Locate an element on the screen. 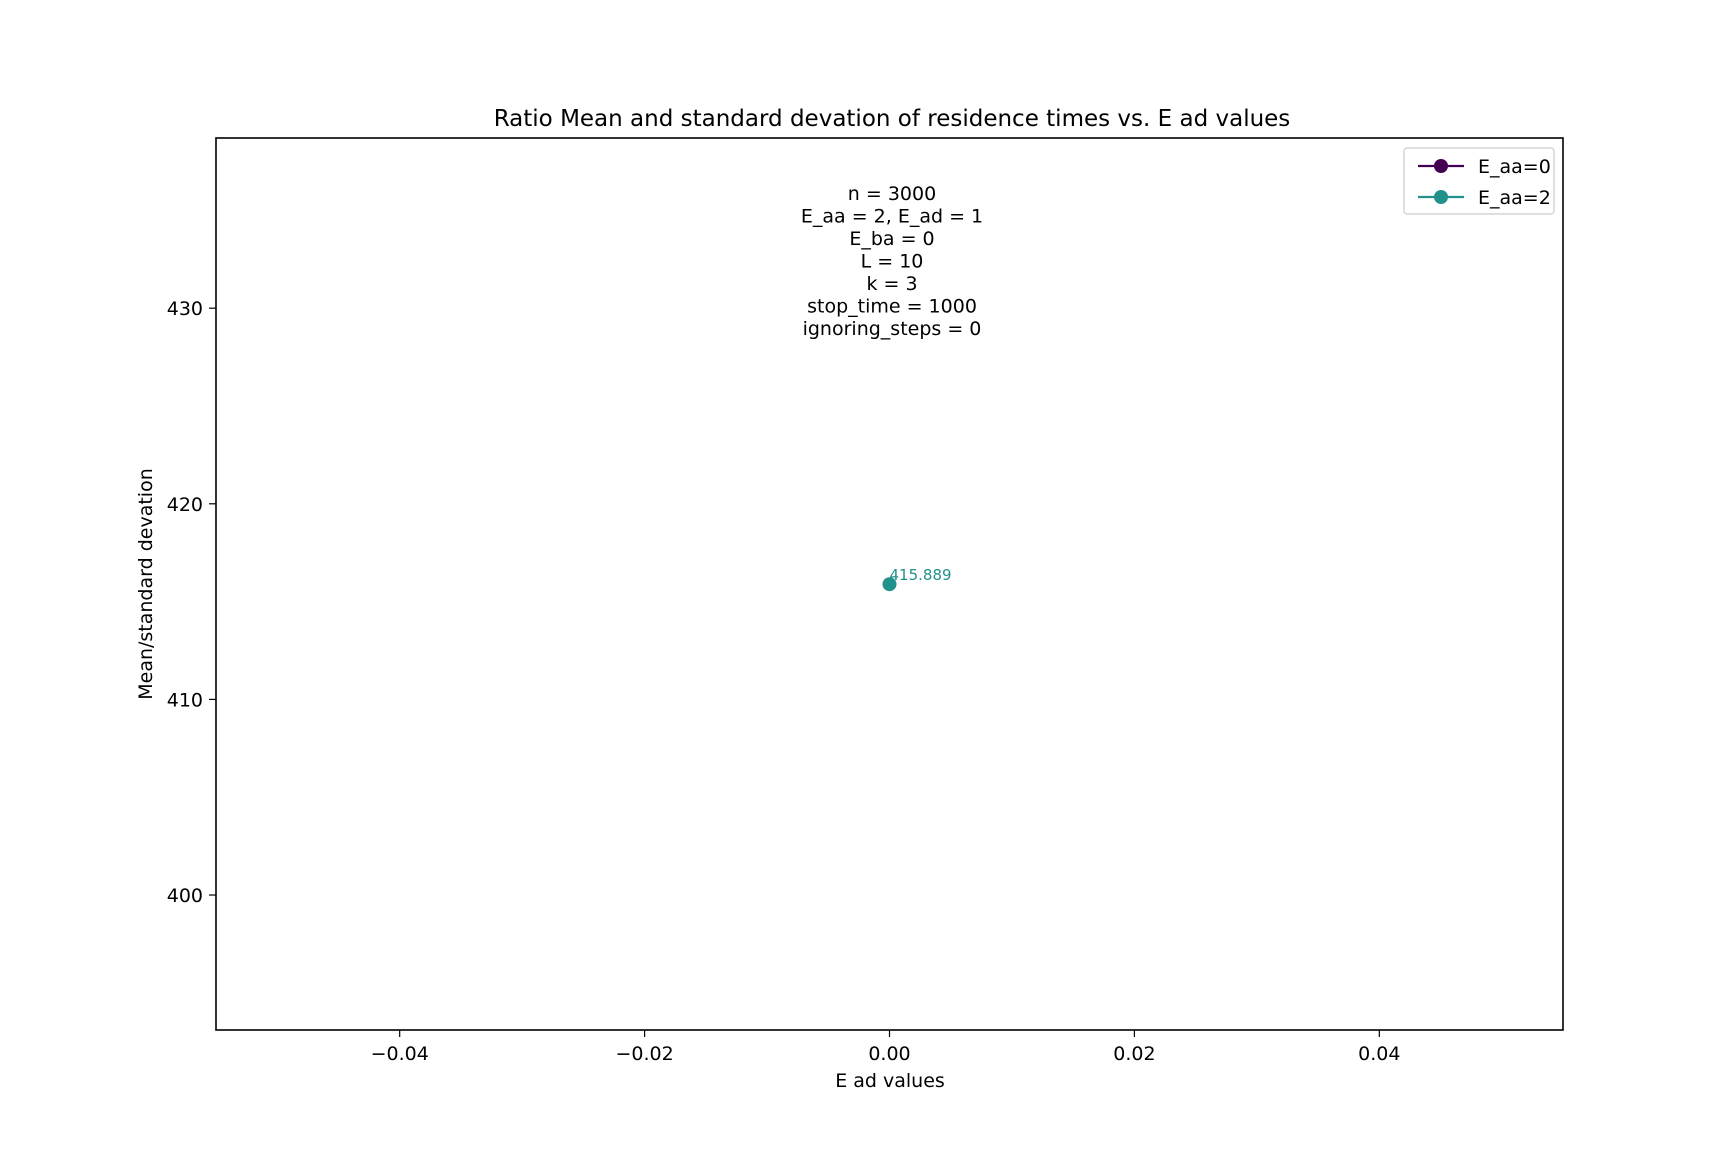  annotation-line: ignoring_steps = 0 is located at coordinates (892, 329).